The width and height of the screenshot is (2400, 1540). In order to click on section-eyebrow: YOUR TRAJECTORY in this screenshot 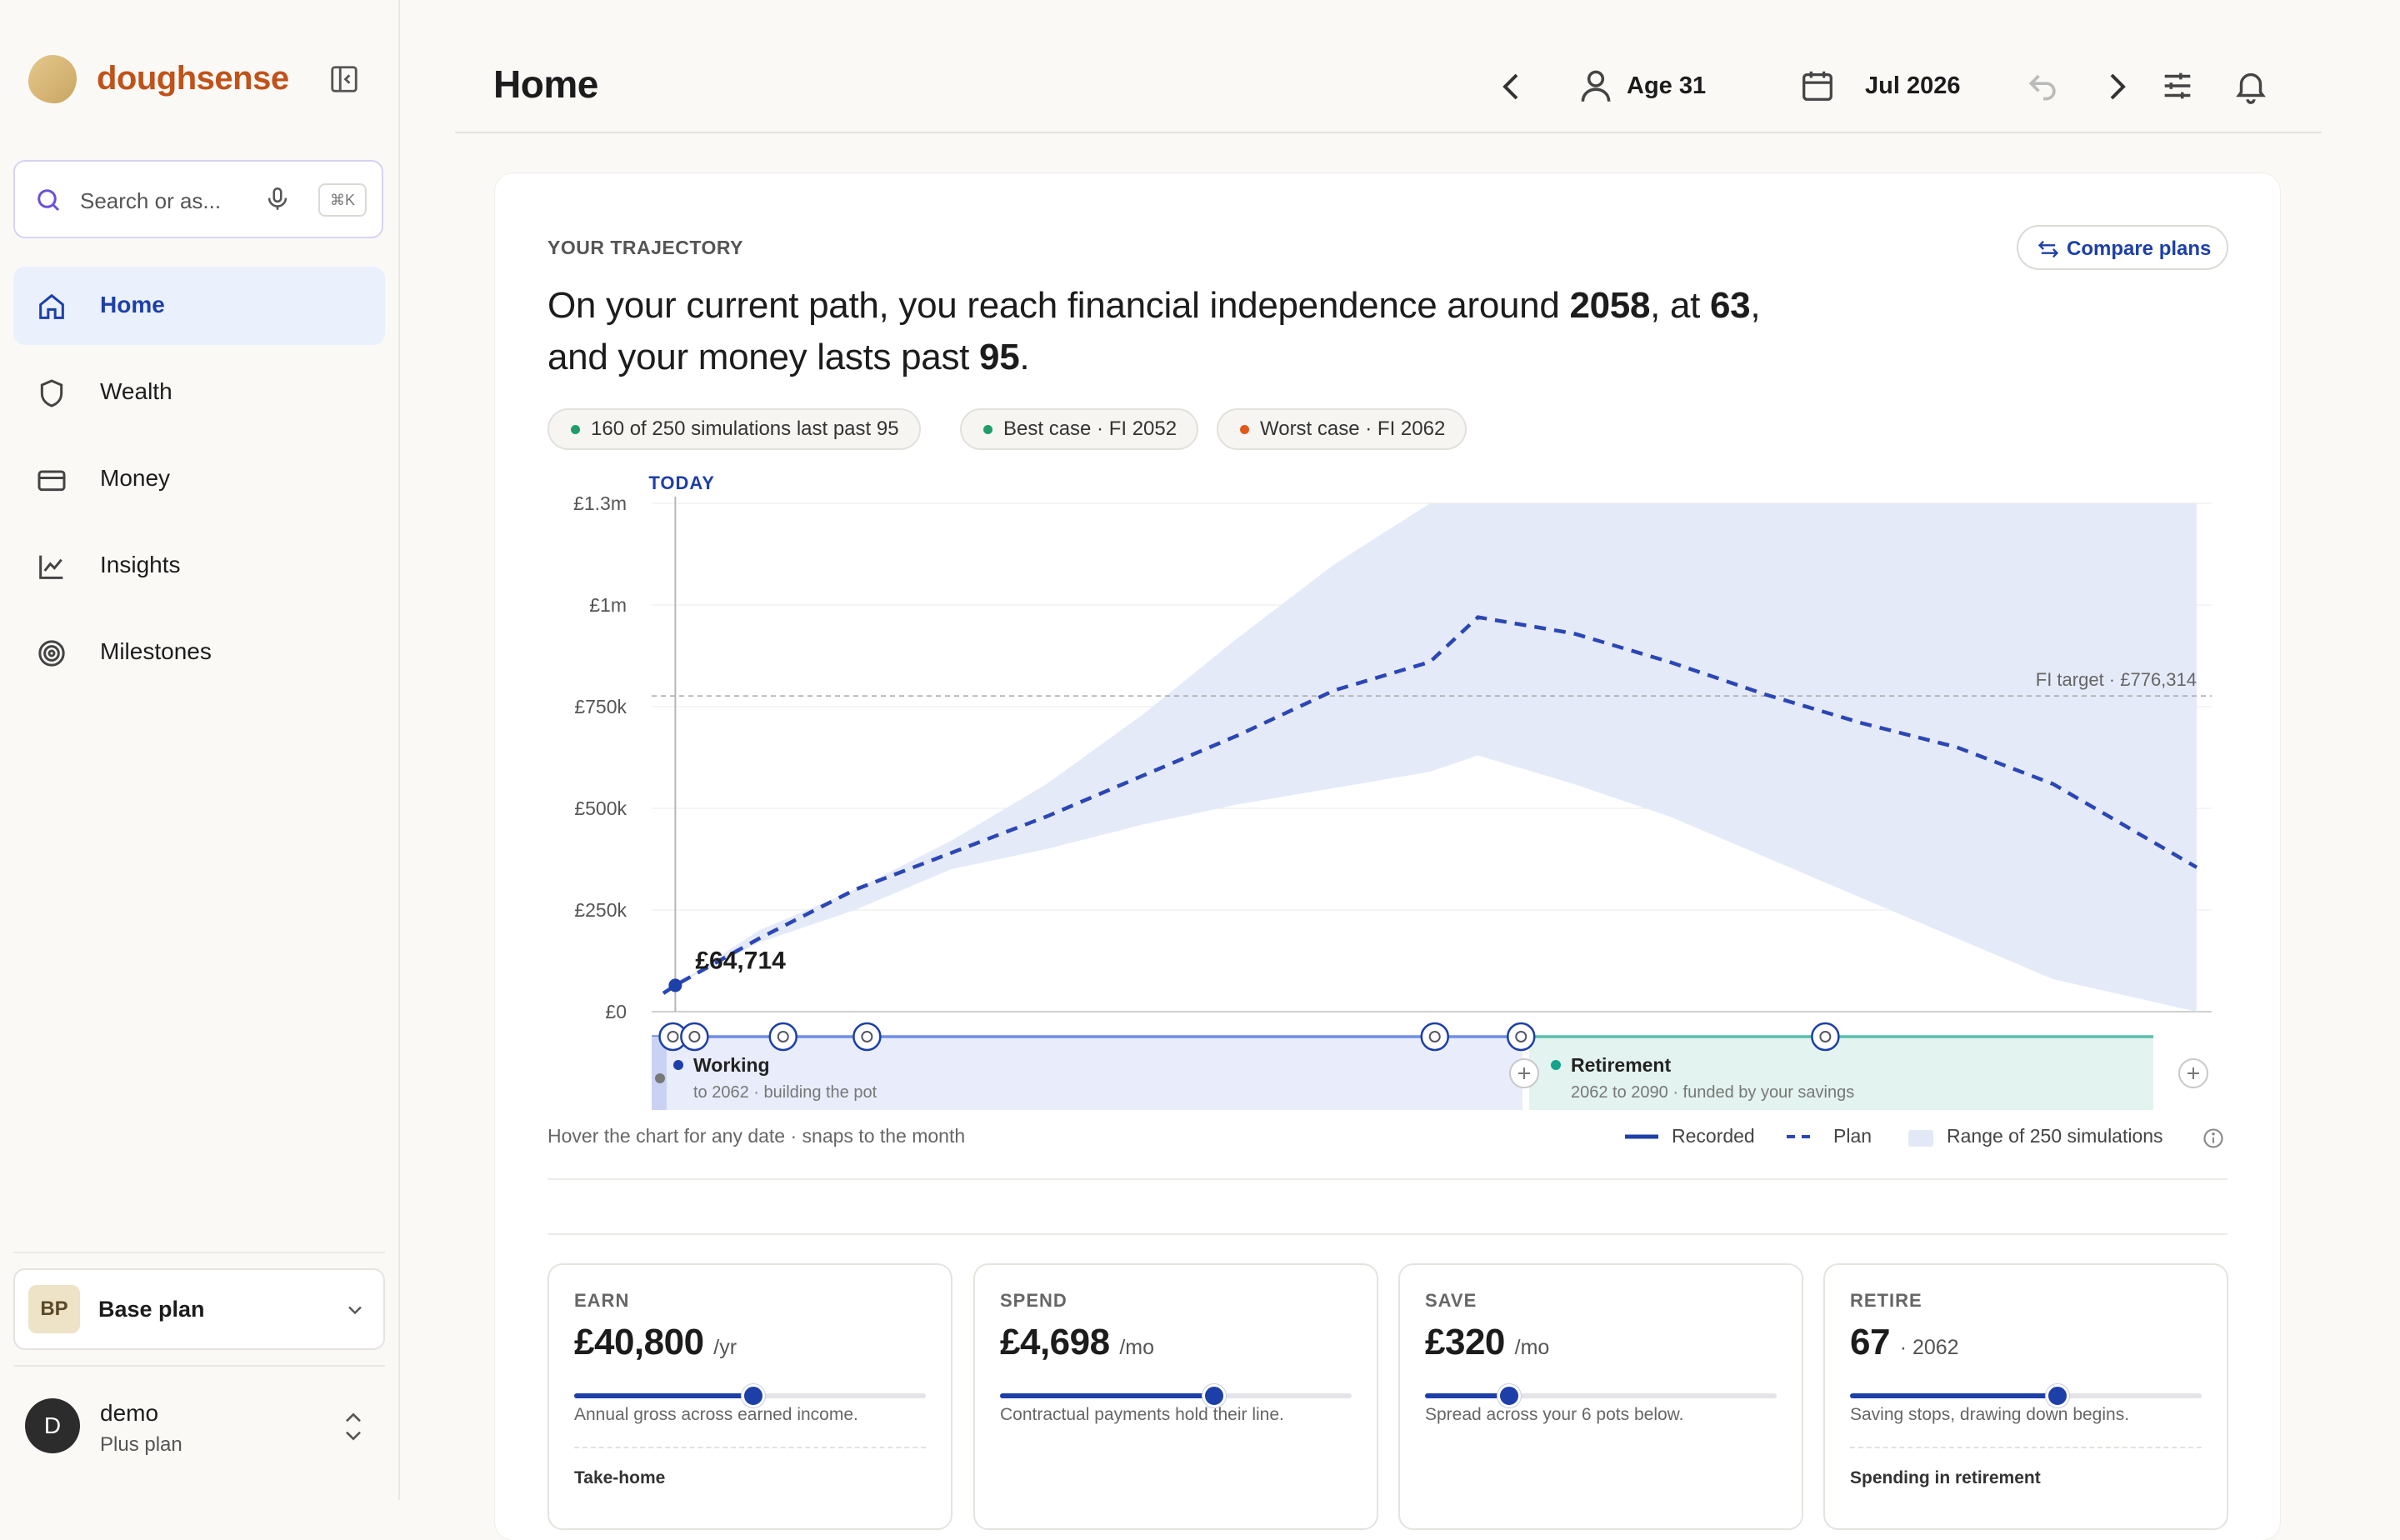, I will do `click(645, 247)`.